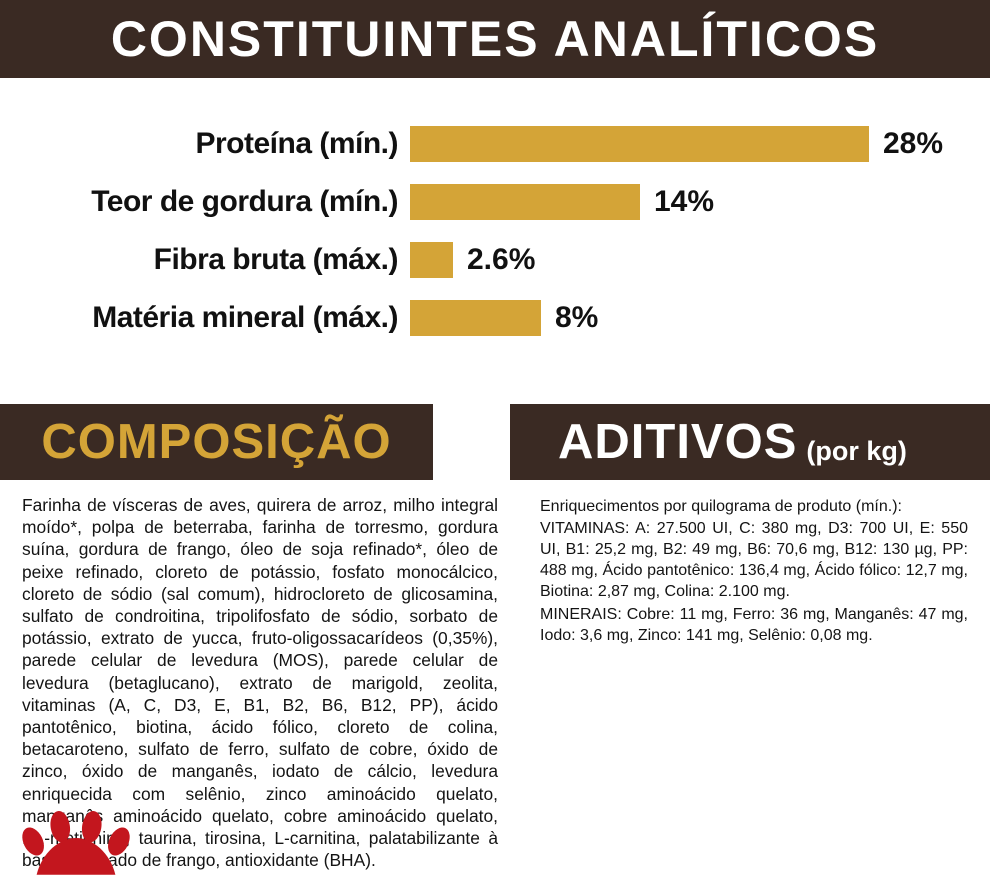  I want to click on chart-row-fibre: Fibra bruta (máx.) 2.6%, so click(495, 260).